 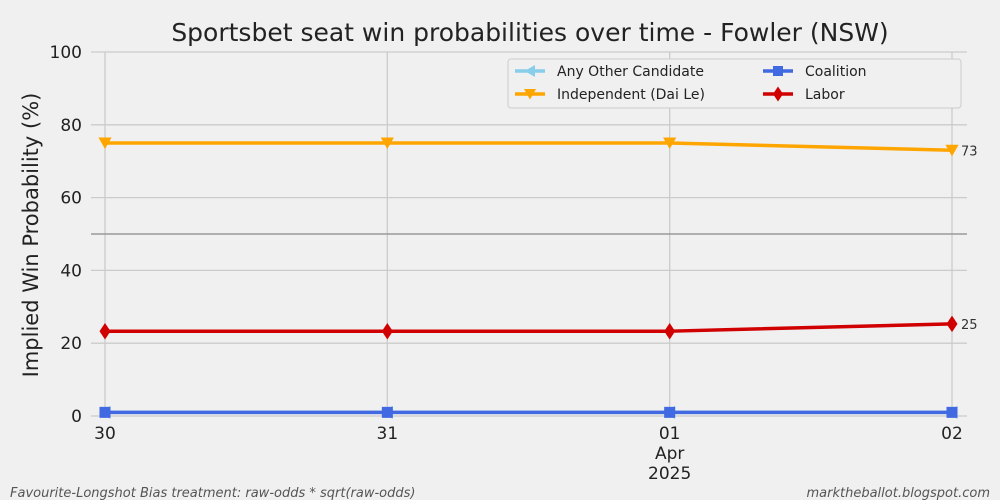 I want to click on legend-label: Any Other Candidate, so click(x=630, y=72).